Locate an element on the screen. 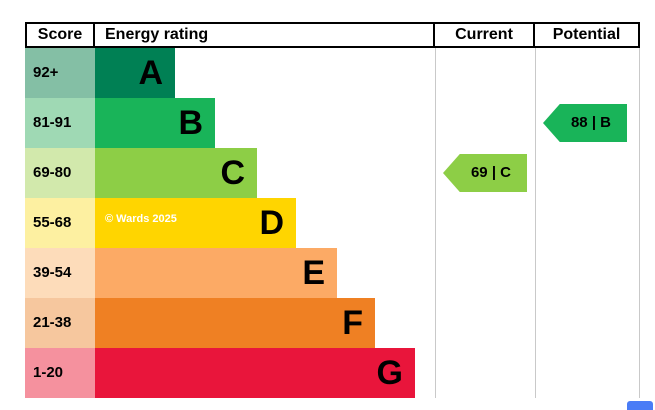  band-bar: E is located at coordinates (216, 273).